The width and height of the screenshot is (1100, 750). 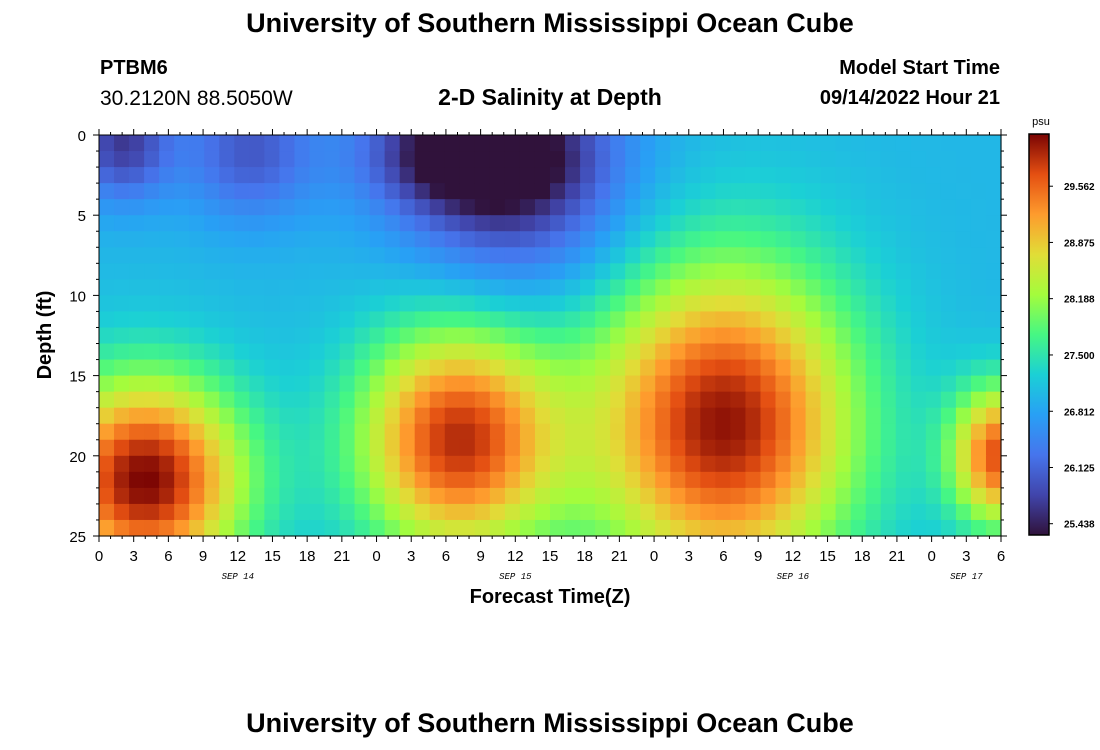 What do you see at coordinates (1079, 468) in the screenshot?
I see `colorbar-tick-label: 26.125` at bounding box center [1079, 468].